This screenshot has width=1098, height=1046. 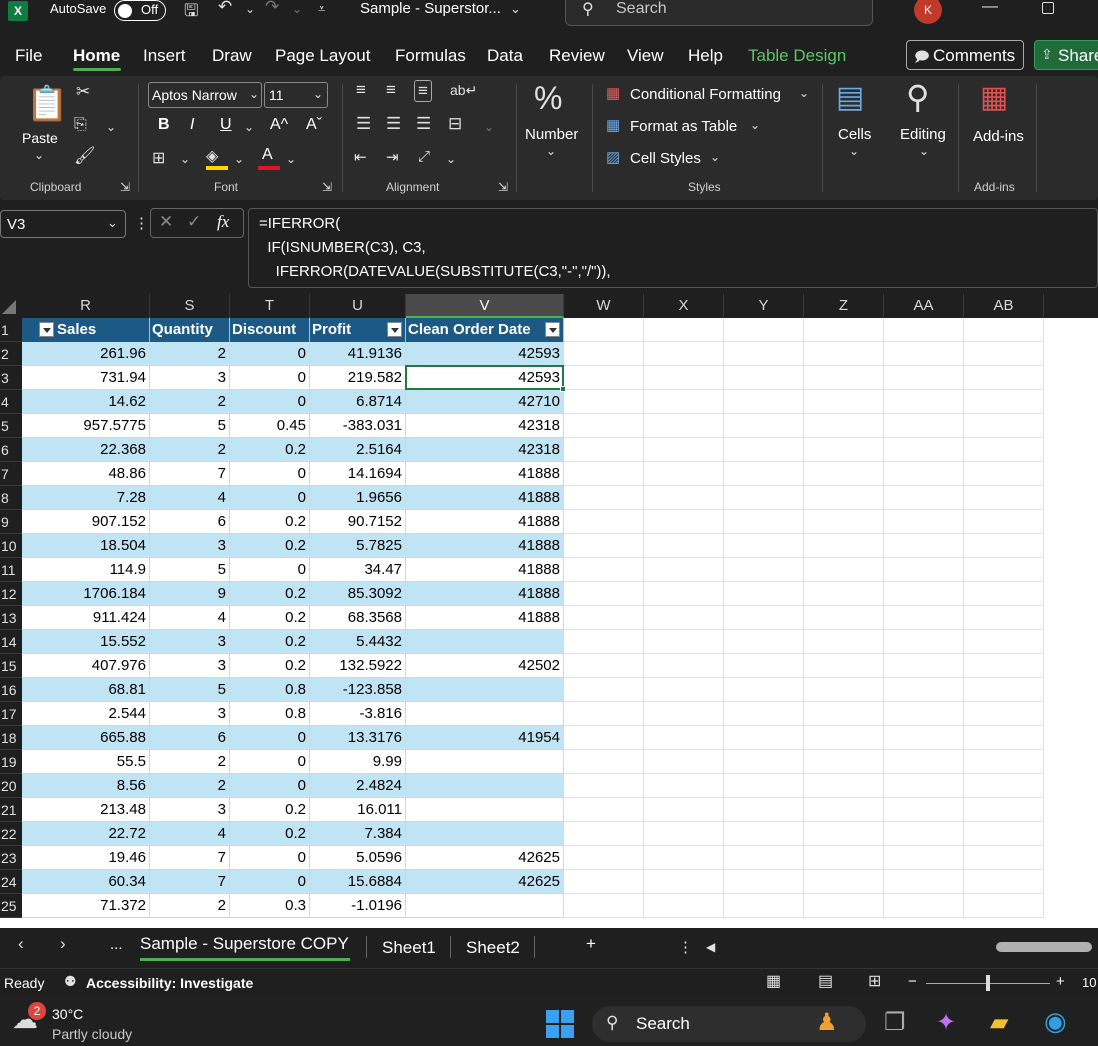 What do you see at coordinates (190, 786) in the screenshot?
I see `table-cell: 2` at bounding box center [190, 786].